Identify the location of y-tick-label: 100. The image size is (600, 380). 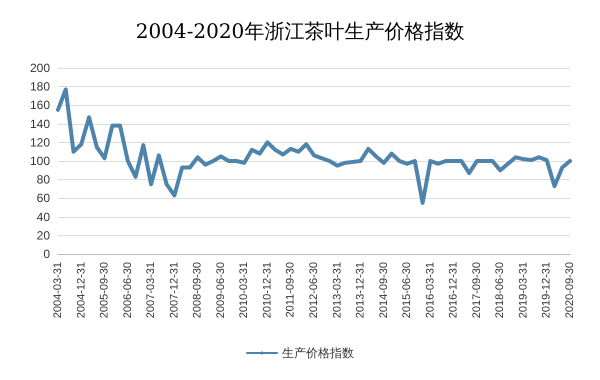
(40, 161).